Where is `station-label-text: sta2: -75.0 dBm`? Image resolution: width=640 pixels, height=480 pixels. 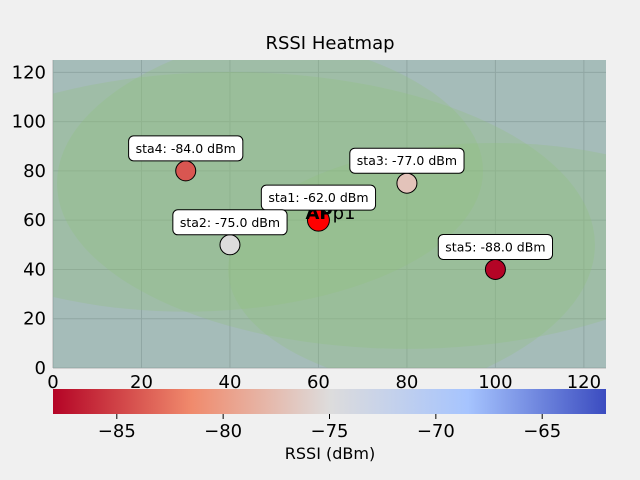 station-label-text: sta2: -75.0 dBm is located at coordinates (230, 222).